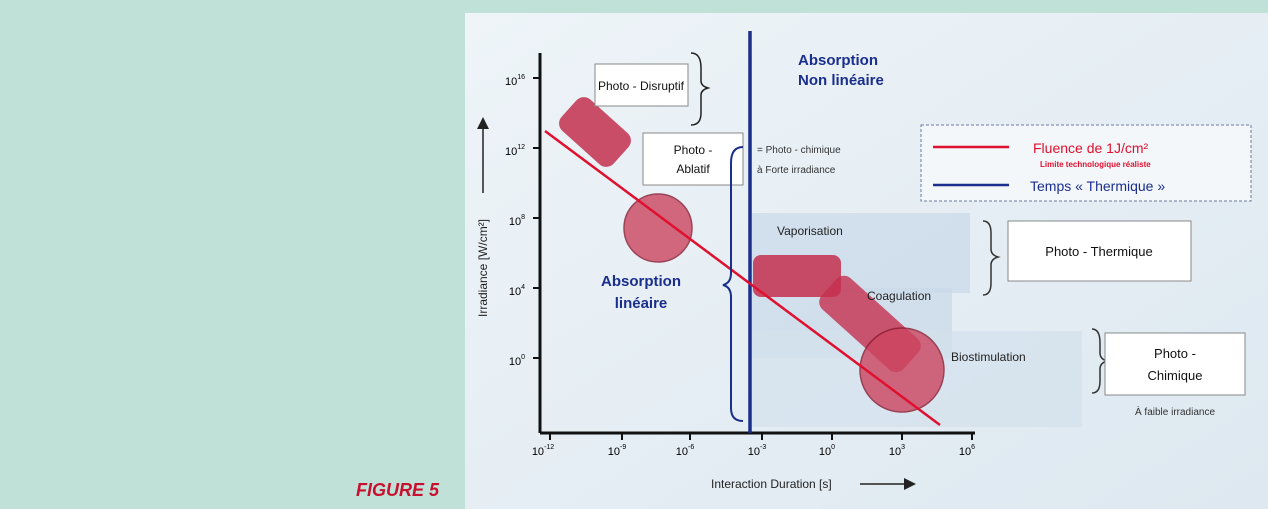  I want to click on coagulation-label: Coagulation, so click(899, 296).